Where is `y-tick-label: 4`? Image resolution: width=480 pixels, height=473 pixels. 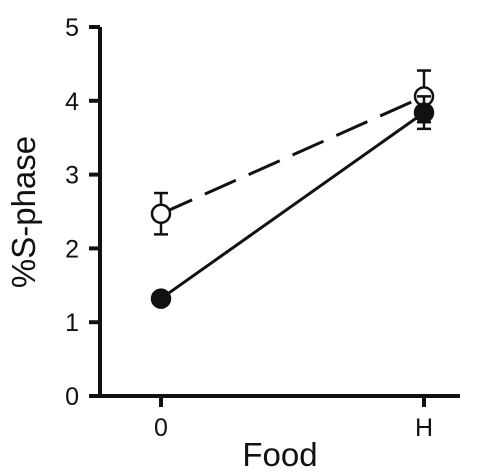 y-tick-label: 4 is located at coordinates (72, 102).